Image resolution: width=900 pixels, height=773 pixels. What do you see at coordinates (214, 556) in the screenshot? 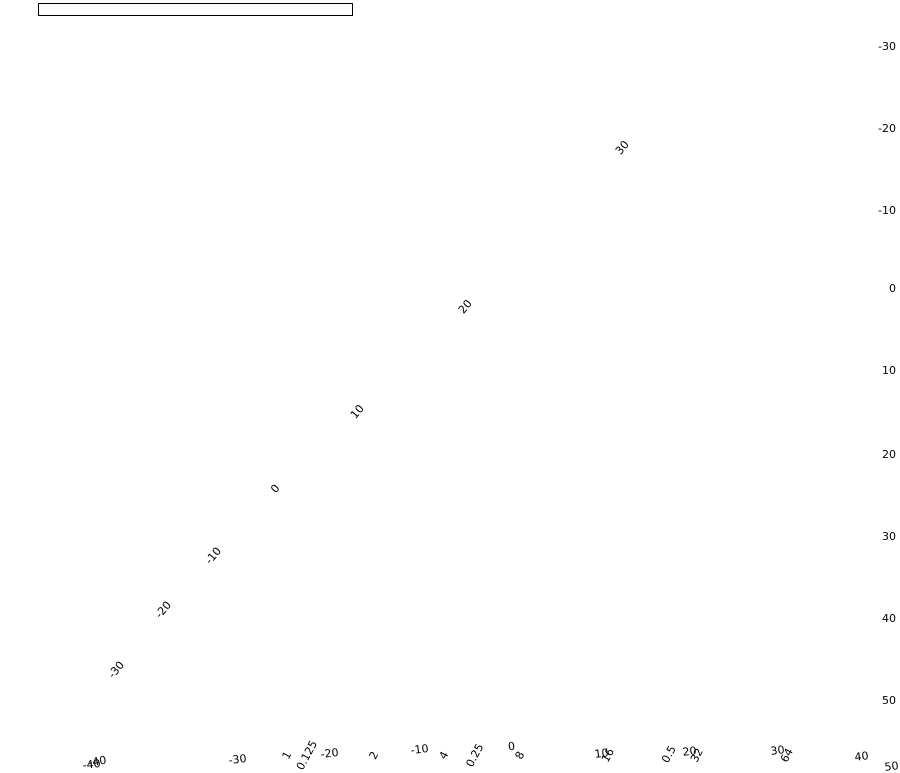
I see `isotherm-diagonal-label--10: -10` at bounding box center [214, 556].